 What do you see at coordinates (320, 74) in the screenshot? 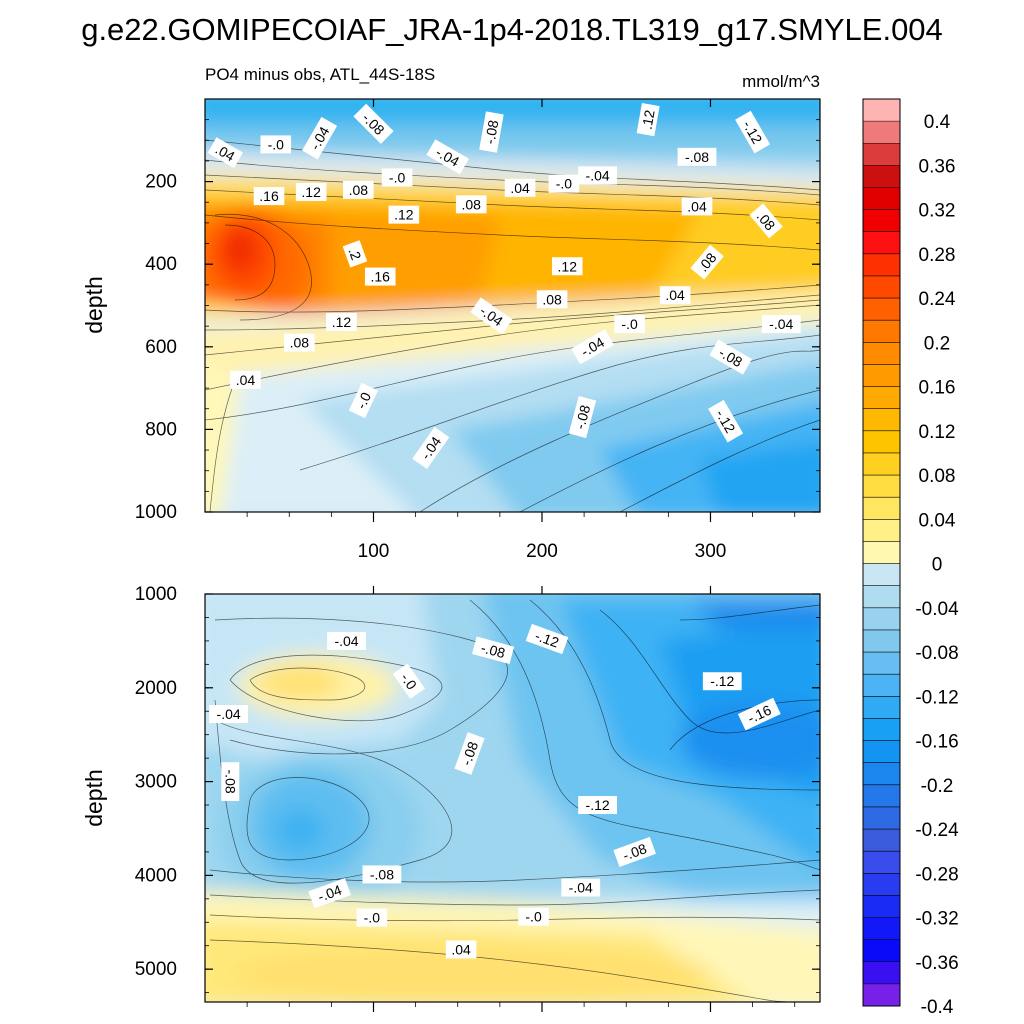
I see `panel-subtitle: PO4 minus obs, ATL_44S-18S` at bounding box center [320, 74].